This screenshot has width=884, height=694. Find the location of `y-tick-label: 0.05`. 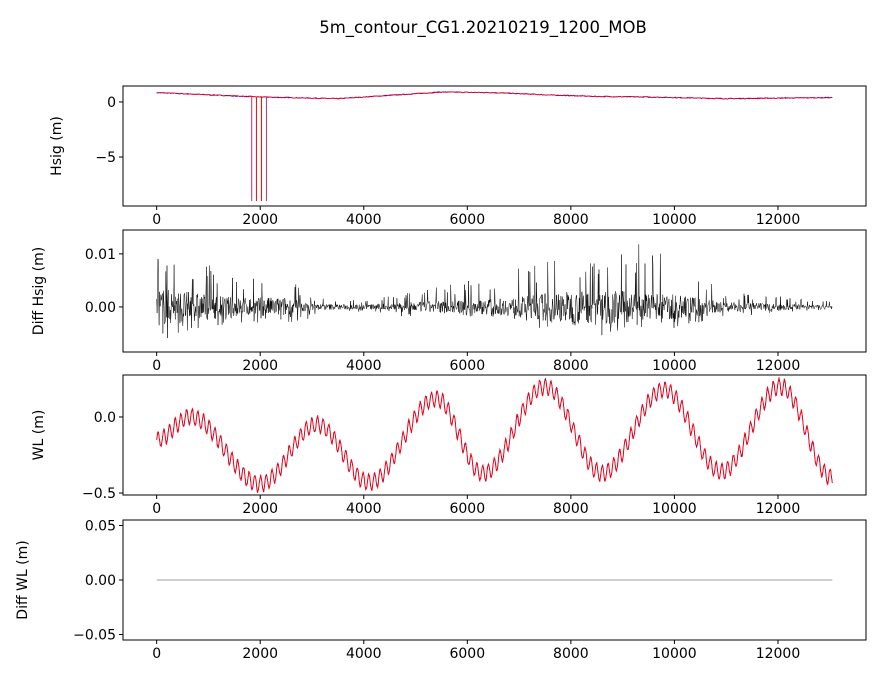

y-tick-label: 0.05 is located at coordinates (100, 526).